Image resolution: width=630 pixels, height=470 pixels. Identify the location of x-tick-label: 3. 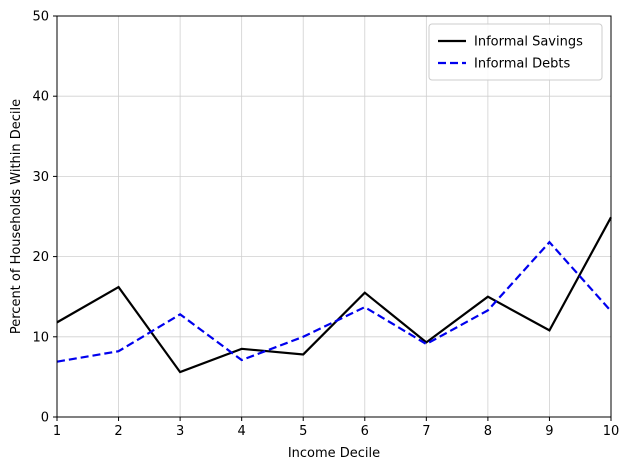
(180, 431).